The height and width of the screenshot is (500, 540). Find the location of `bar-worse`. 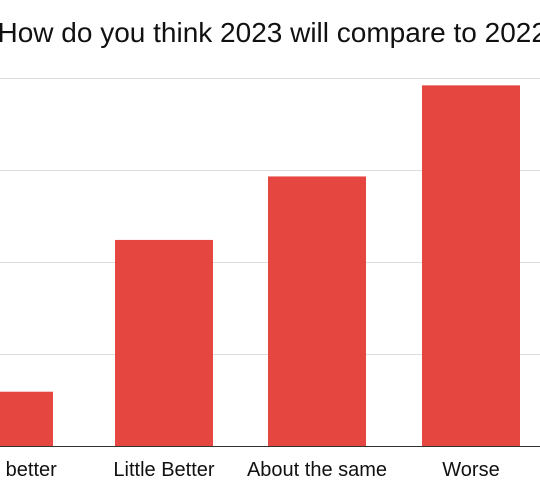

bar-worse is located at coordinates (471, 266).